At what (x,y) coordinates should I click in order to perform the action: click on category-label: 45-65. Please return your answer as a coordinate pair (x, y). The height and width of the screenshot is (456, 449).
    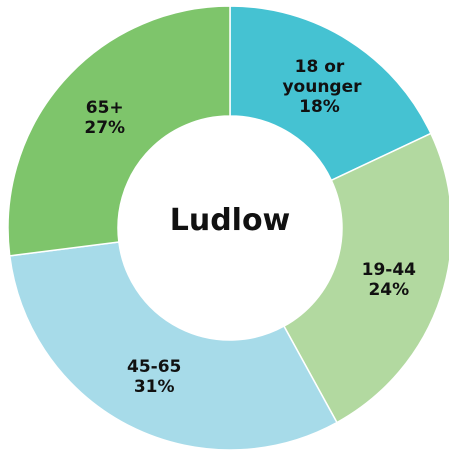
    Looking at the image, I should click on (154, 366).